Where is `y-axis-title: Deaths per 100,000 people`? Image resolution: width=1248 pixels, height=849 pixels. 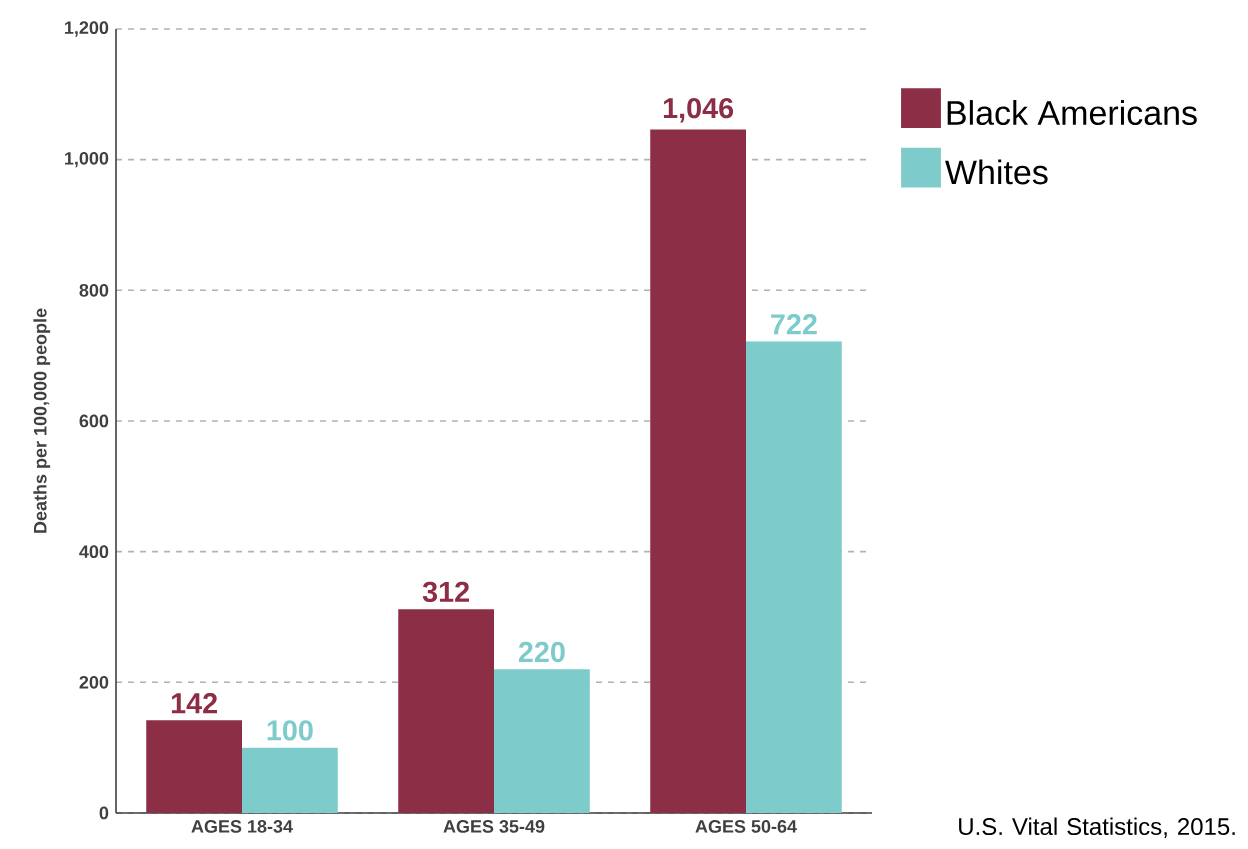 y-axis-title: Deaths per 100,000 people is located at coordinates (42, 420).